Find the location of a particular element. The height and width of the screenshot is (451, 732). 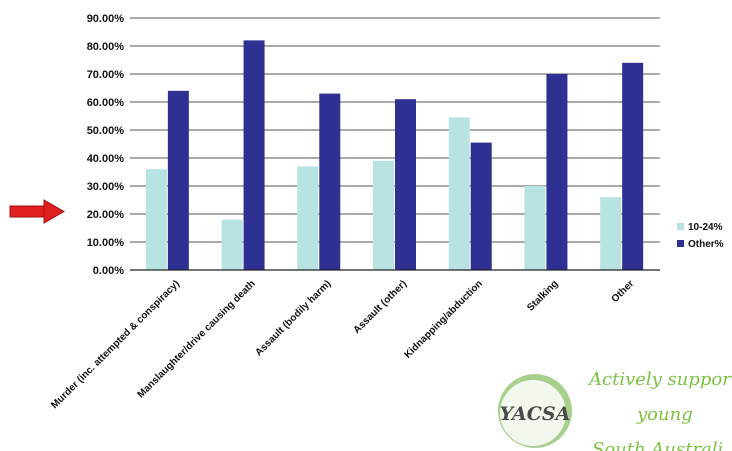

y-tick-label: 0.00% is located at coordinates (108, 271).